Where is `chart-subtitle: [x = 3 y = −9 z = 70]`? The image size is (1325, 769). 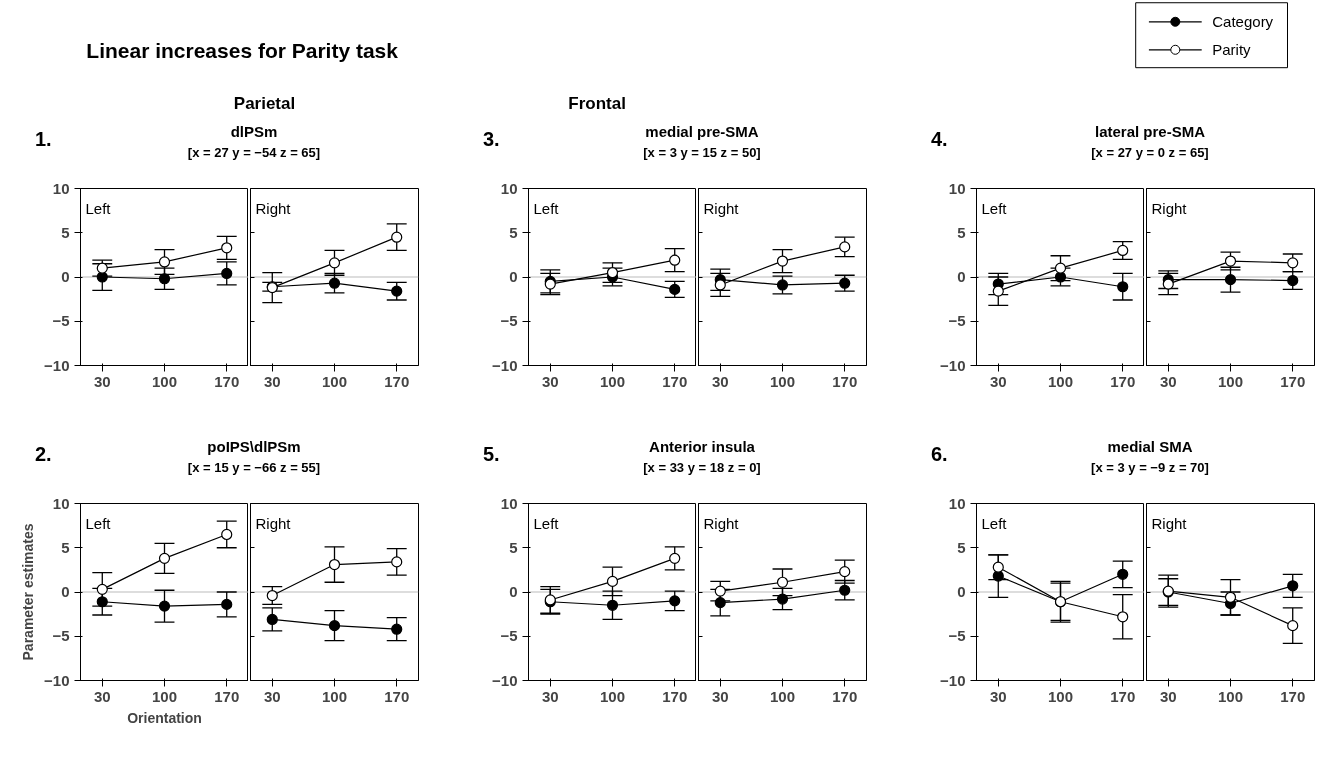
chart-subtitle: [x = 3 y = −9 z = 70] is located at coordinates (1150, 468).